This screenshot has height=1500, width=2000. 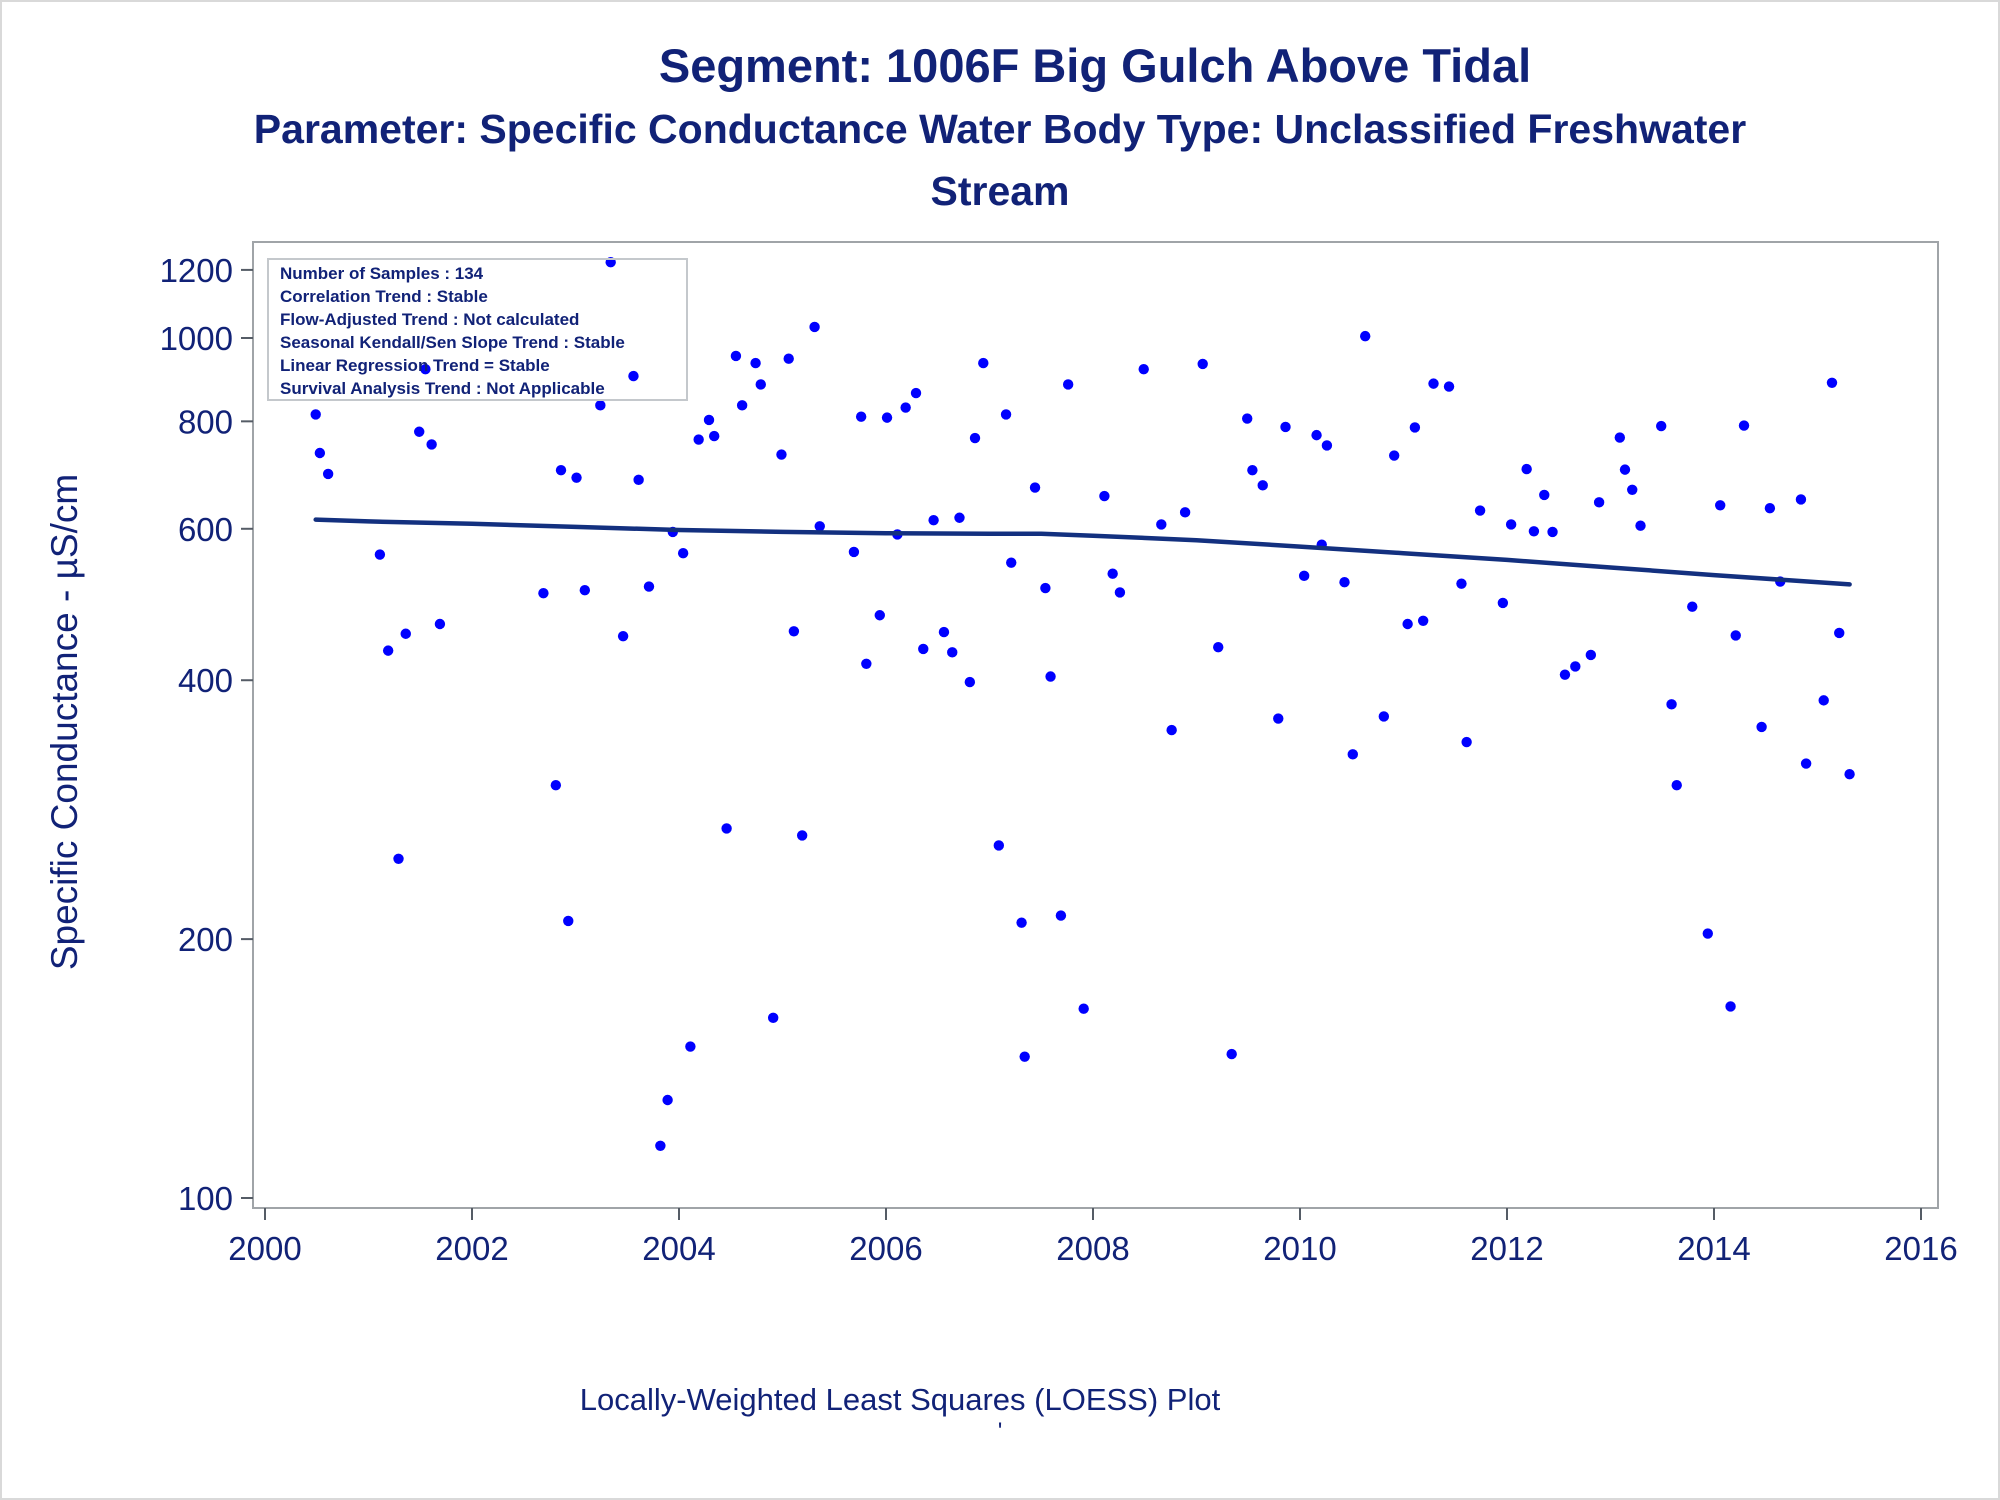 What do you see at coordinates (1506, 1248) in the screenshot?
I see `x-tick-label: 2012` at bounding box center [1506, 1248].